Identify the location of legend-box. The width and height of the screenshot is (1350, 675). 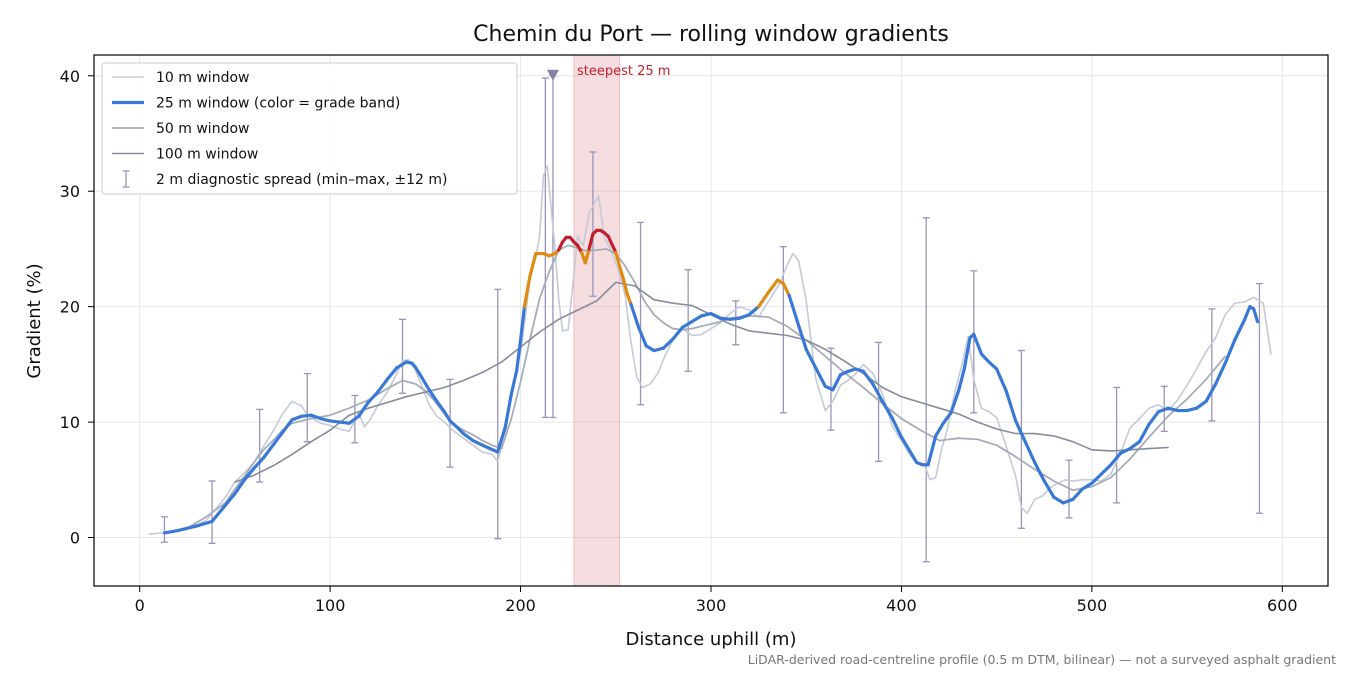
(309, 128).